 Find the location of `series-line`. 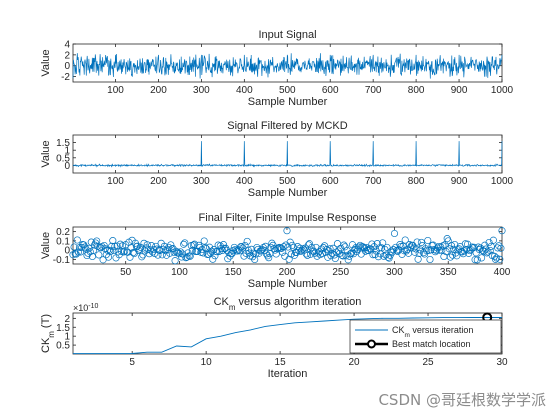

series-line is located at coordinates (287, 154).